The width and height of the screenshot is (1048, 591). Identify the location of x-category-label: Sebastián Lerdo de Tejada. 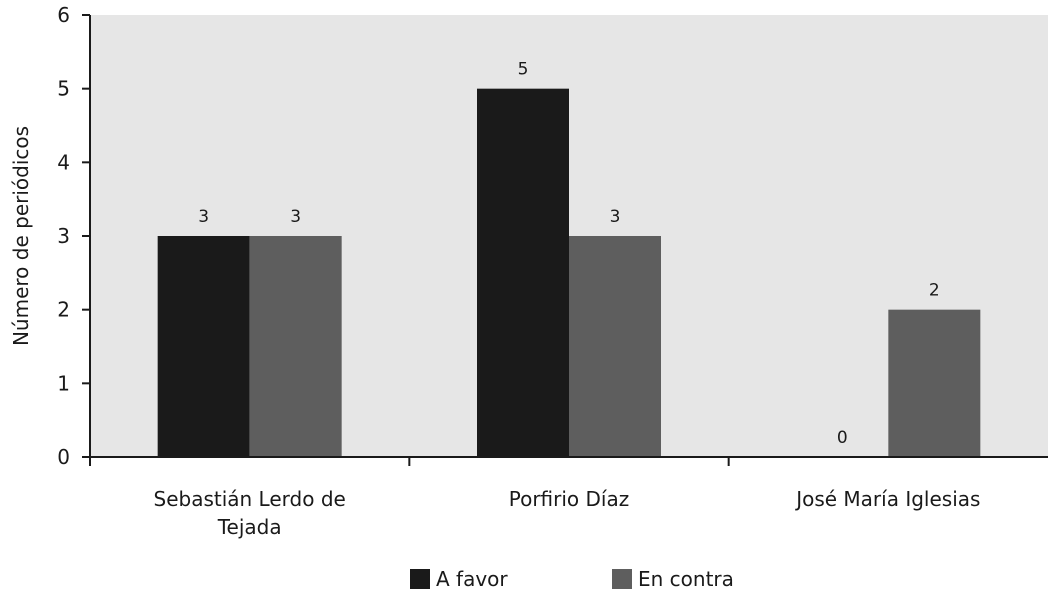
(250, 513).